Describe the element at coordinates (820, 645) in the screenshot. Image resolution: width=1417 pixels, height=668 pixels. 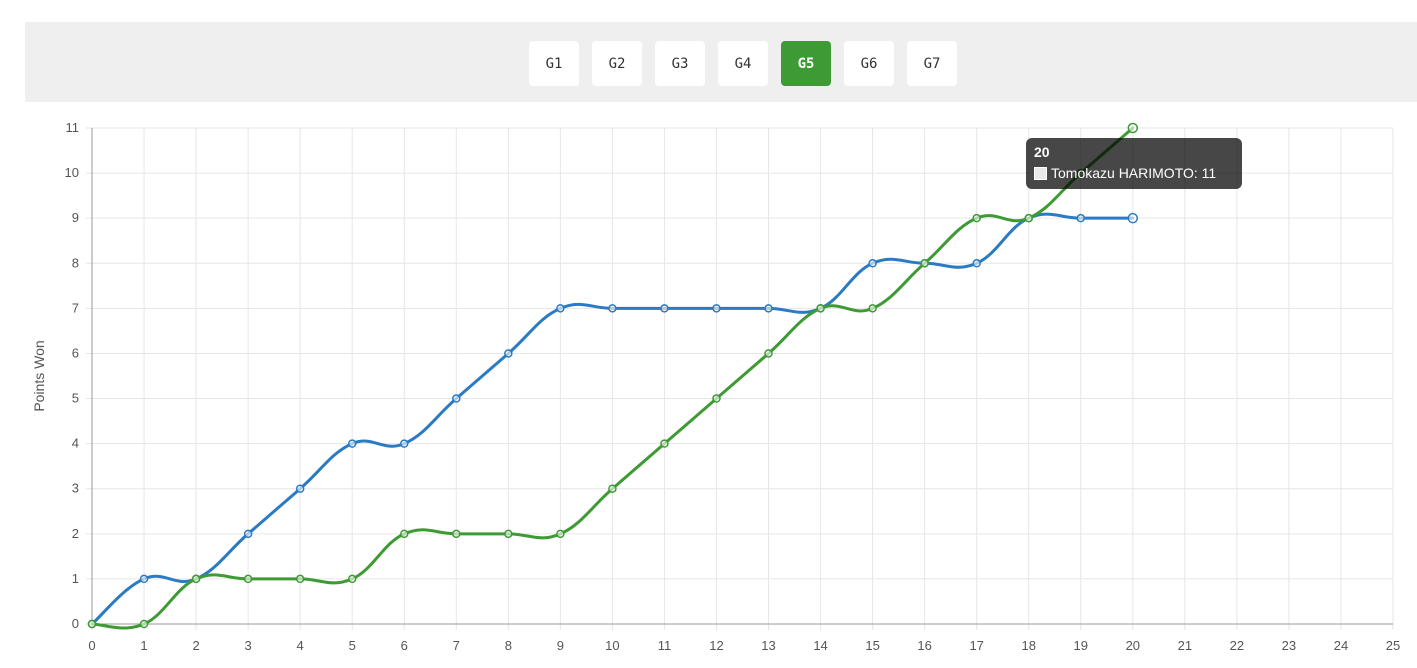
I see `x-tick-label: 14` at that location.